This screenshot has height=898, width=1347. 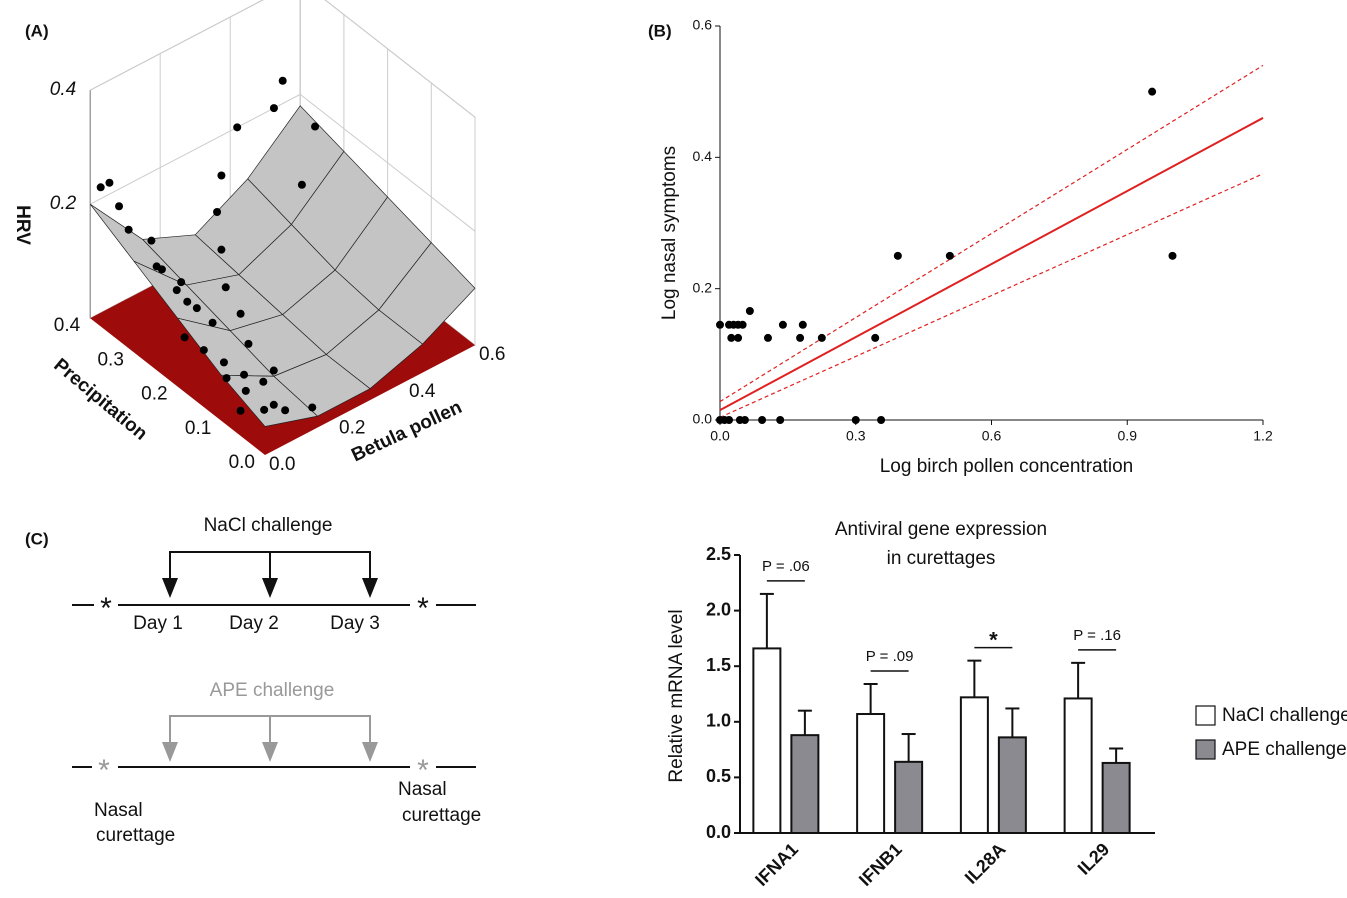 What do you see at coordinates (135, 835) in the screenshot?
I see `curettage-label: curettage` at bounding box center [135, 835].